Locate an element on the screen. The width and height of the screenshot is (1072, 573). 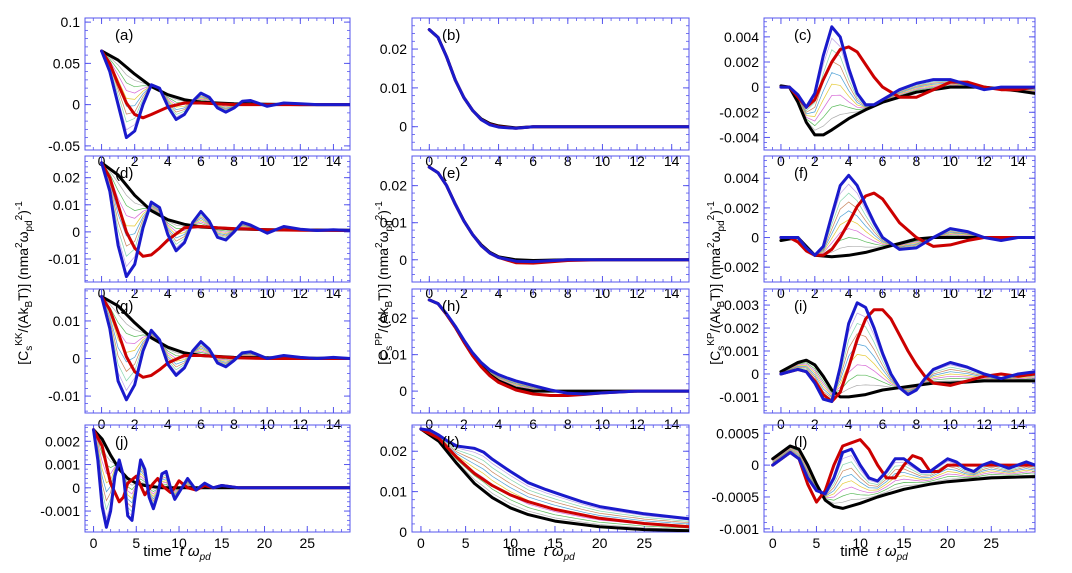
y-tick-label: 0.1 is located at coordinates (71, 22).